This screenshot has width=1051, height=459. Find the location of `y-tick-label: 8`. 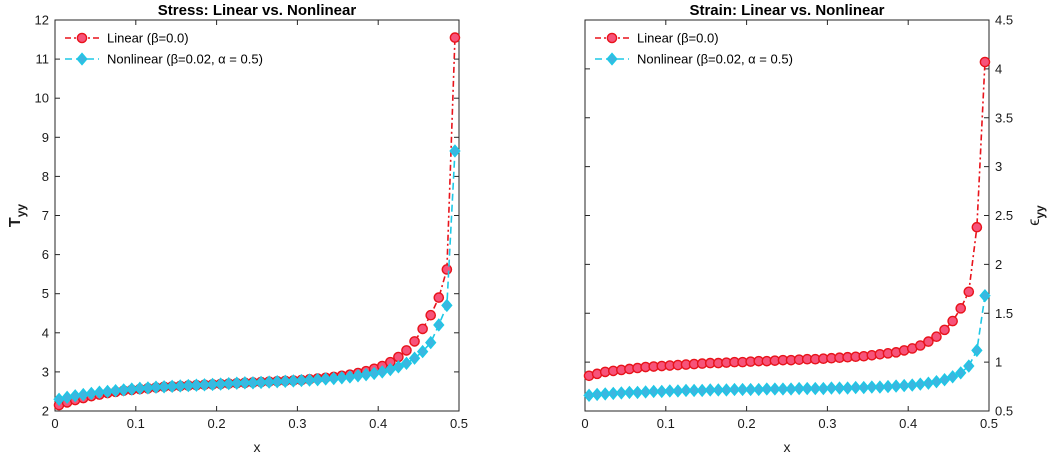

y-tick-label: 8 is located at coordinates (45, 176).